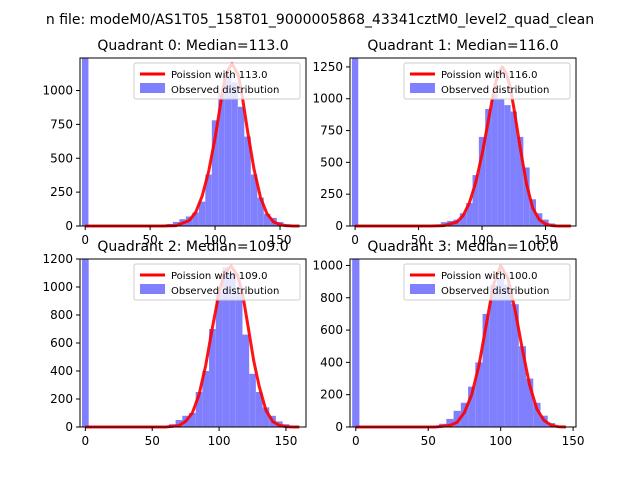 This screenshot has height=480, width=640. What do you see at coordinates (462, 46) in the screenshot?
I see `quadrant-title: Quadrant 1: Median=116.0` at bounding box center [462, 46].